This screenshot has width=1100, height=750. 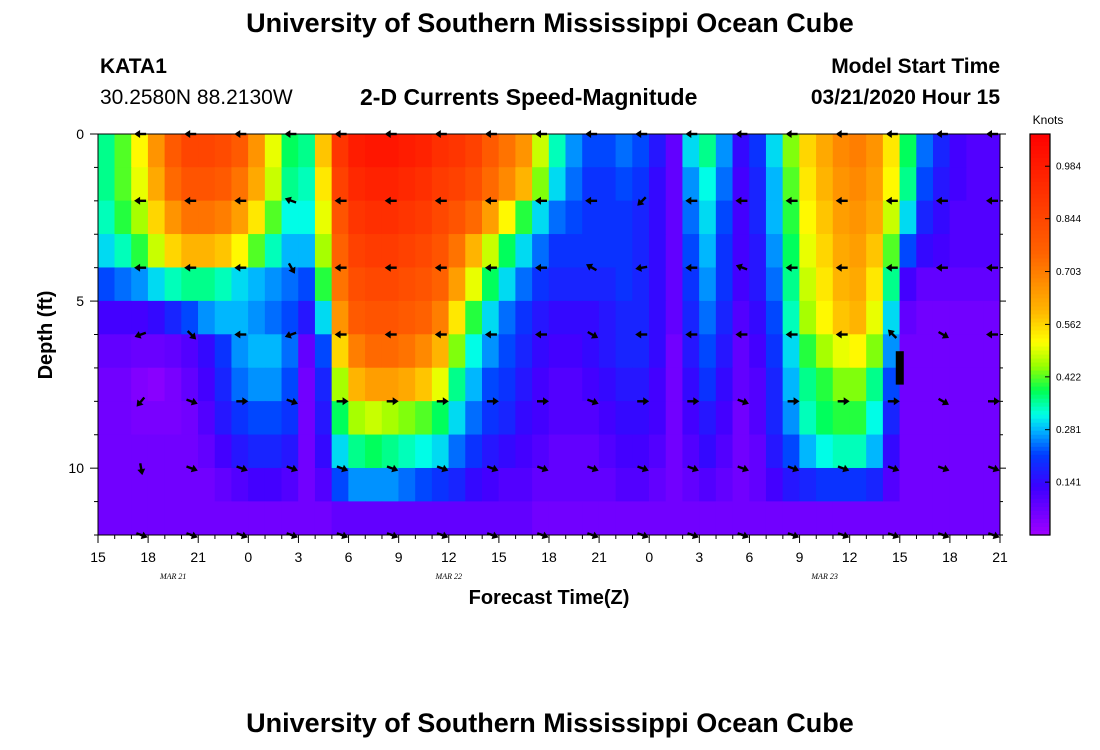 What do you see at coordinates (399, 557) in the screenshot?
I see `x-tick-label: 9` at bounding box center [399, 557].